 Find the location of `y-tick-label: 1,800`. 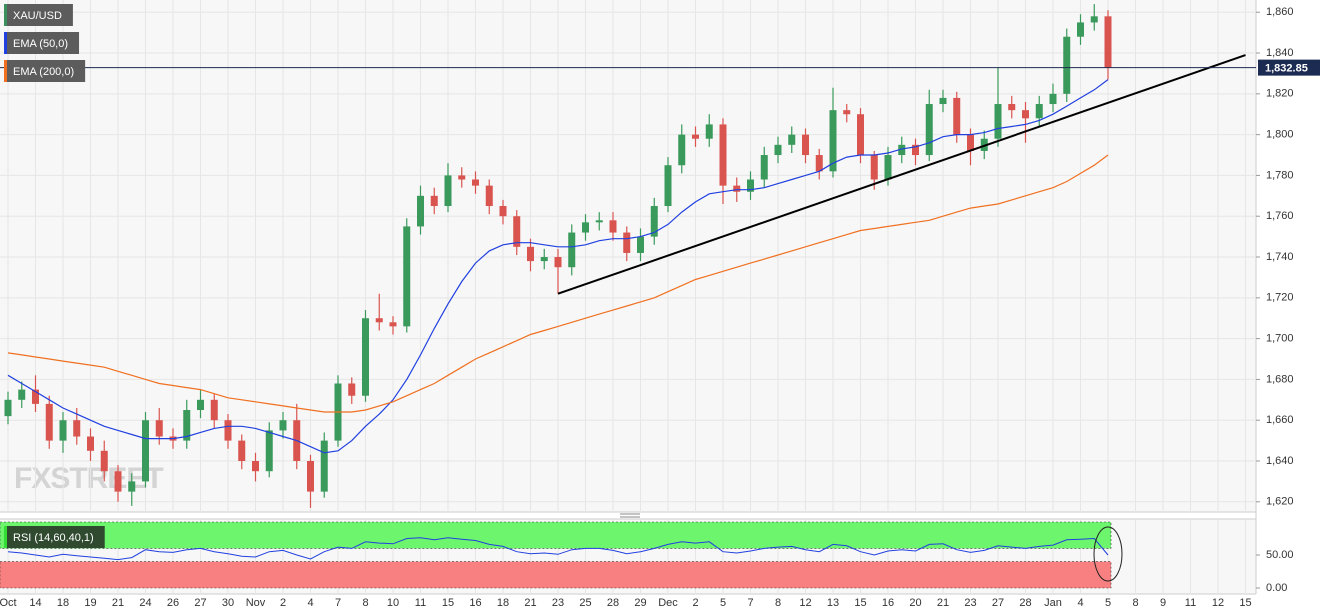

y-tick-label: 1,800 is located at coordinates (1280, 135).